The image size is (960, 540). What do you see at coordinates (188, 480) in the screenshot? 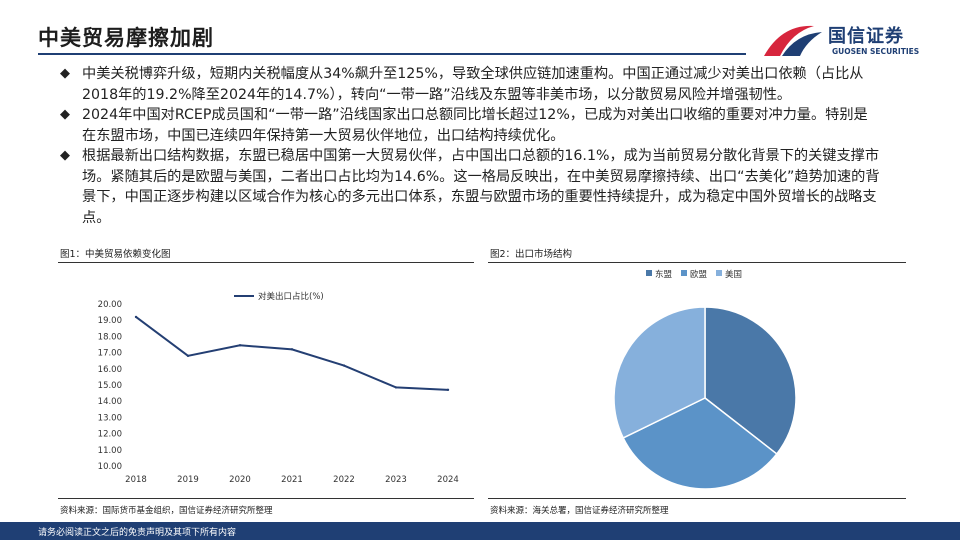
I see `x-tick-label: 2019` at bounding box center [188, 480].